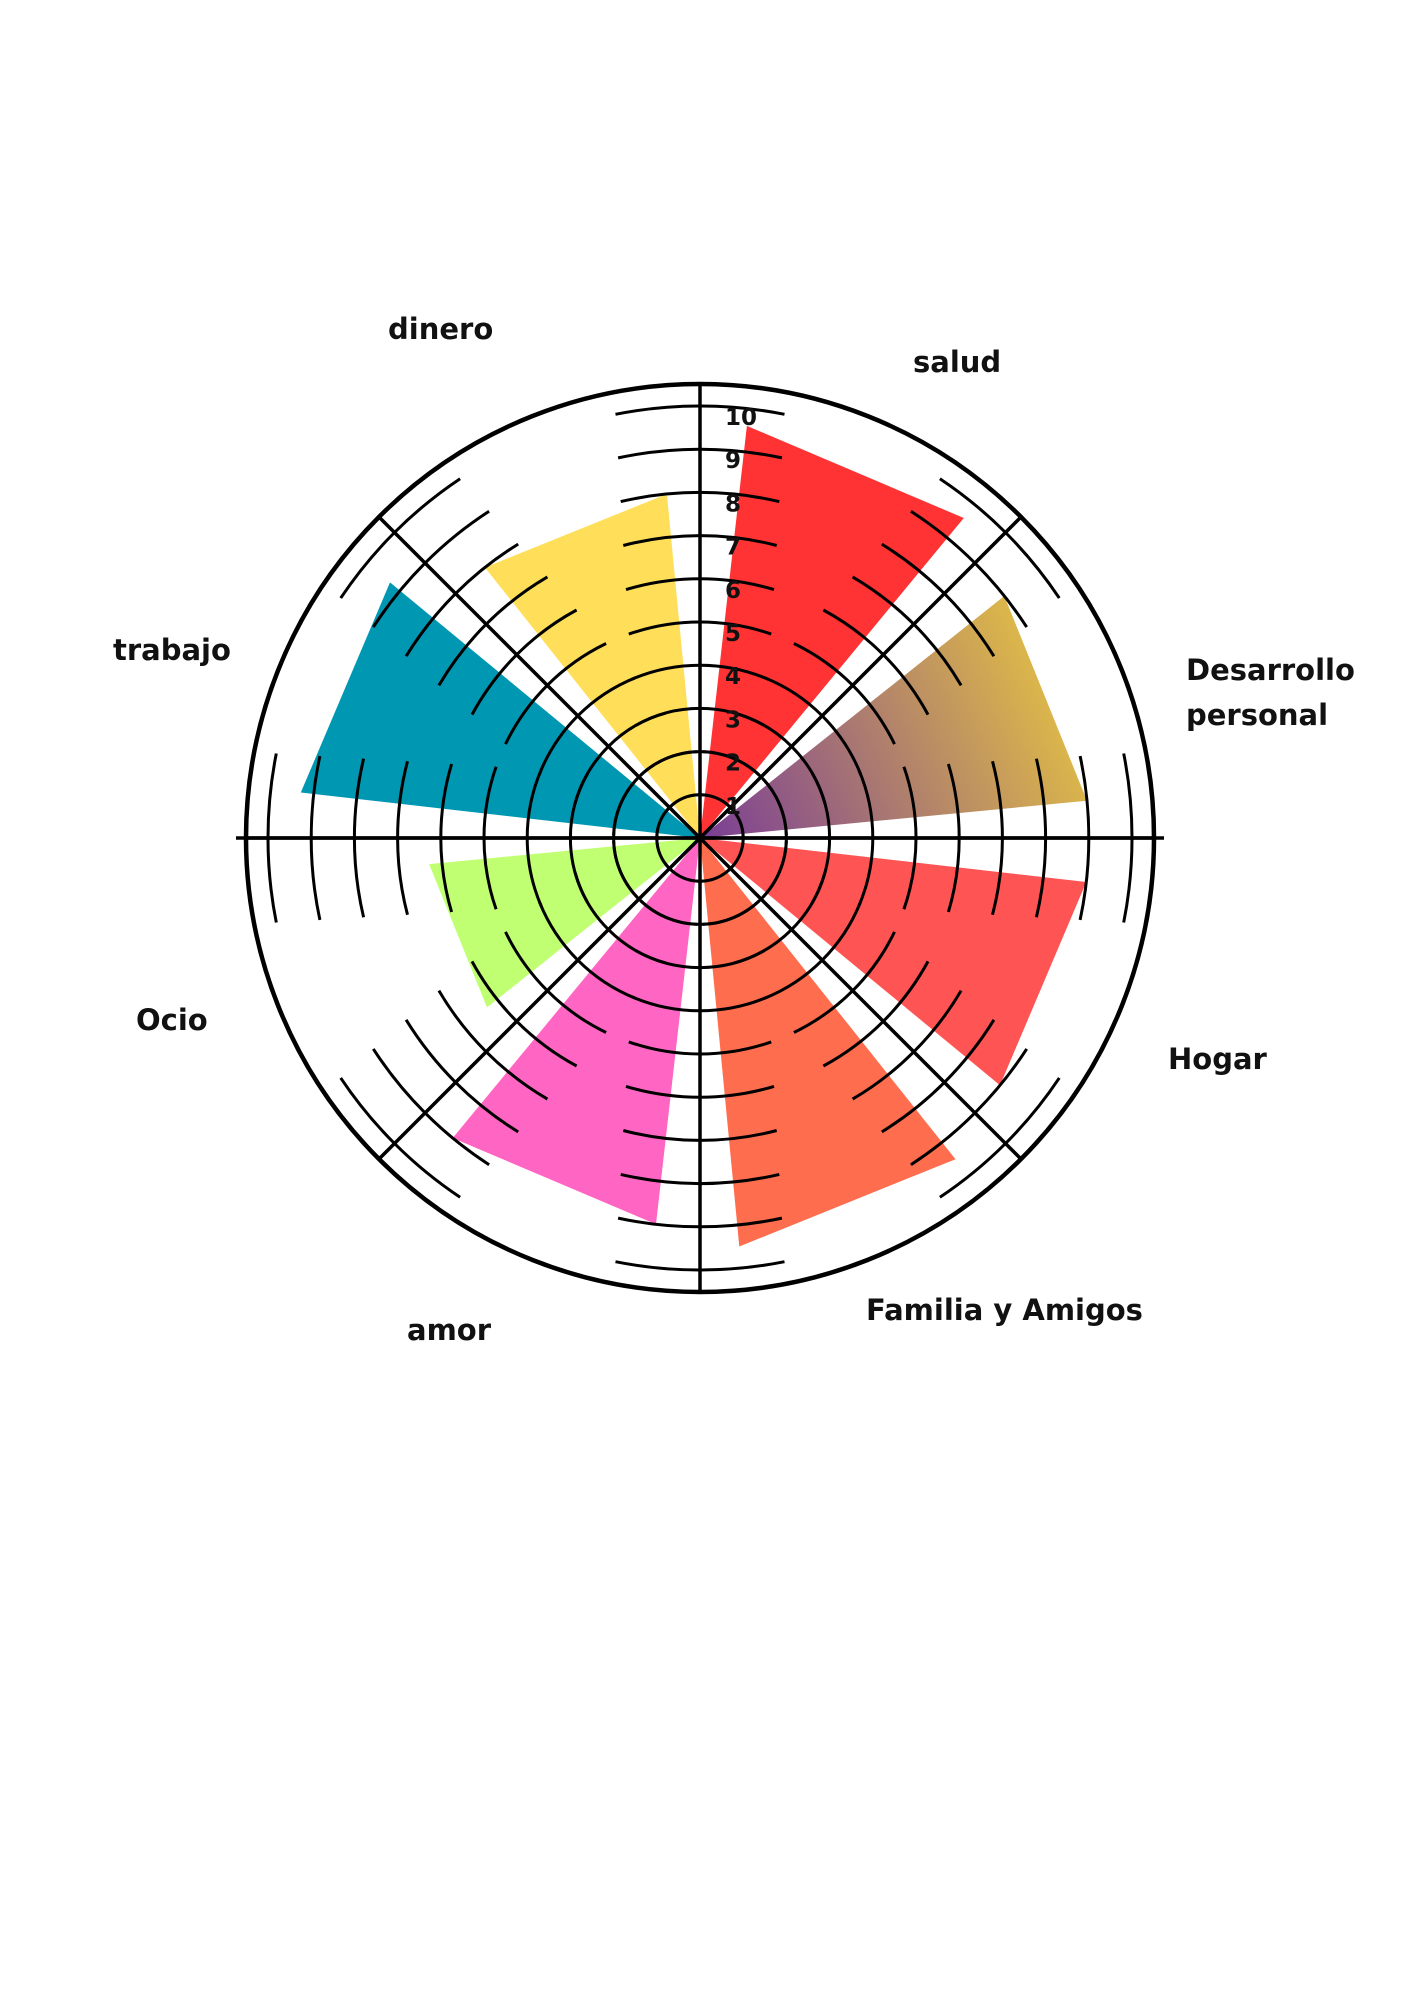 The image size is (1414, 2000). What do you see at coordinates (733, 634) in the screenshot?
I see `scale-number-5: 5` at bounding box center [733, 634].